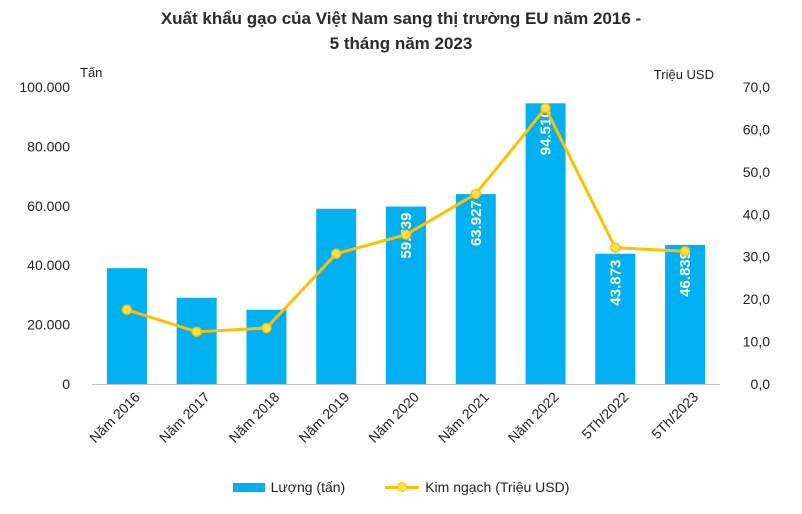 Image resolution: width=802 pixels, height=514 pixels. I want to click on y-right-tick-label: 50,0, so click(756, 172).